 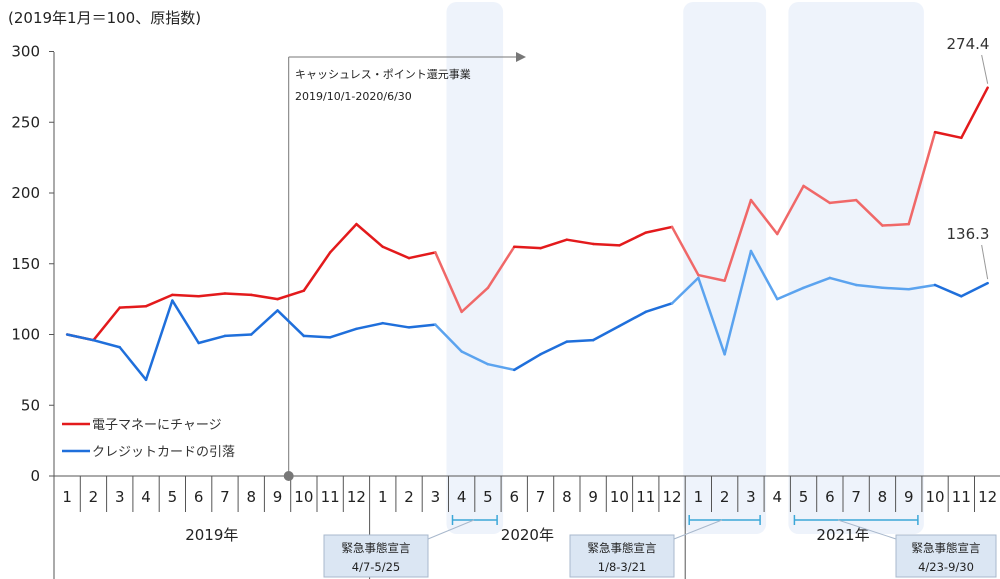 What do you see at coordinates (148, 439) in the screenshot?
I see `legend: 電子マネーにチャージ クレジットカードの引落` at bounding box center [148, 439].